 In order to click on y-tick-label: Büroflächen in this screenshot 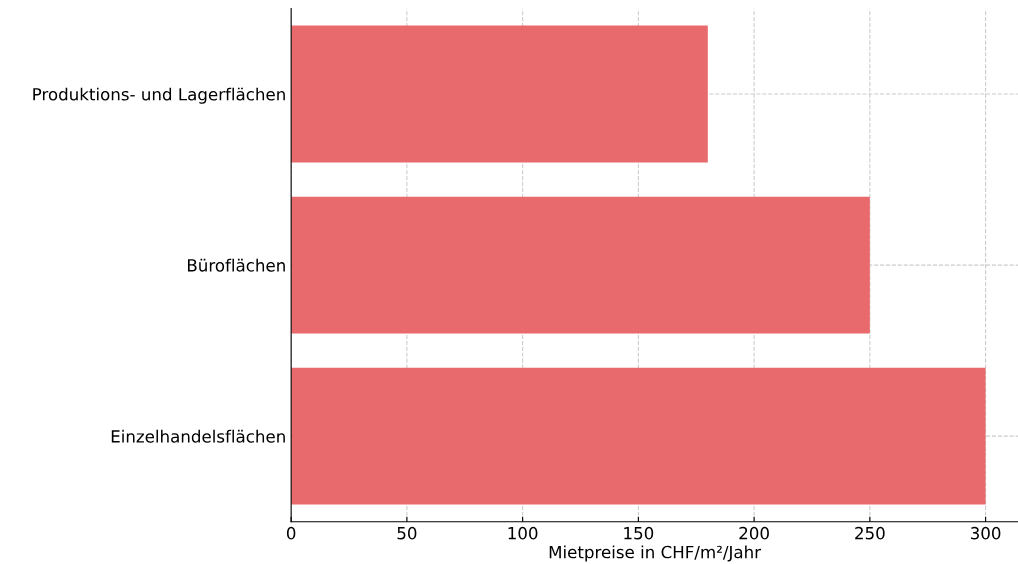, I will do `click(236, 265)`.